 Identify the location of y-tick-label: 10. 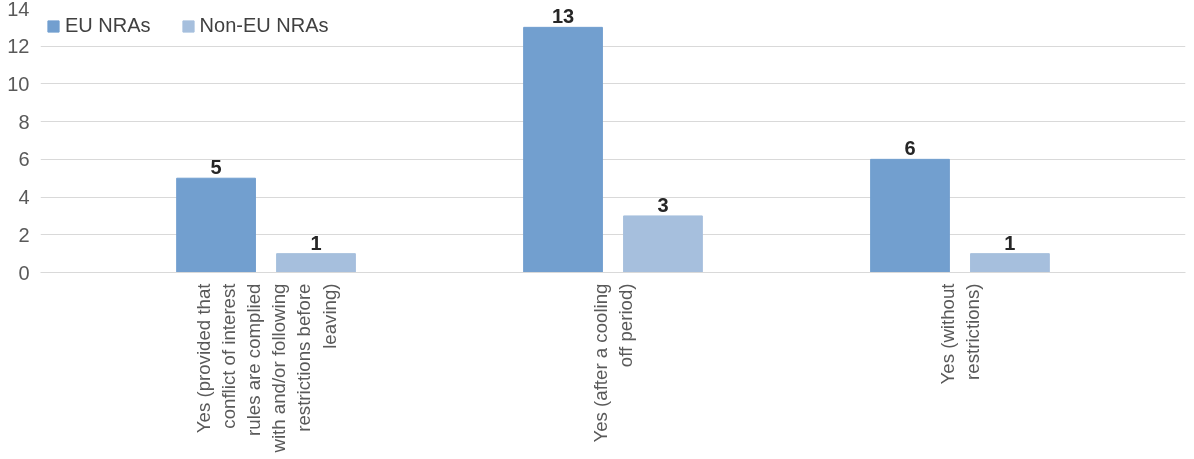
(18, 83).